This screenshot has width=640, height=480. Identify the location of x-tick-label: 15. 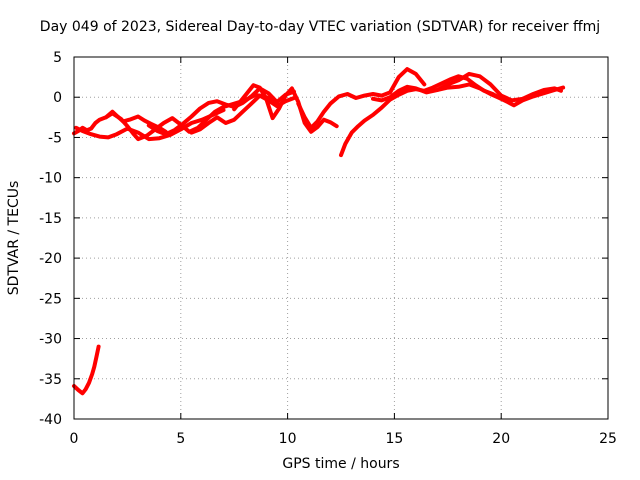
(394, 439).